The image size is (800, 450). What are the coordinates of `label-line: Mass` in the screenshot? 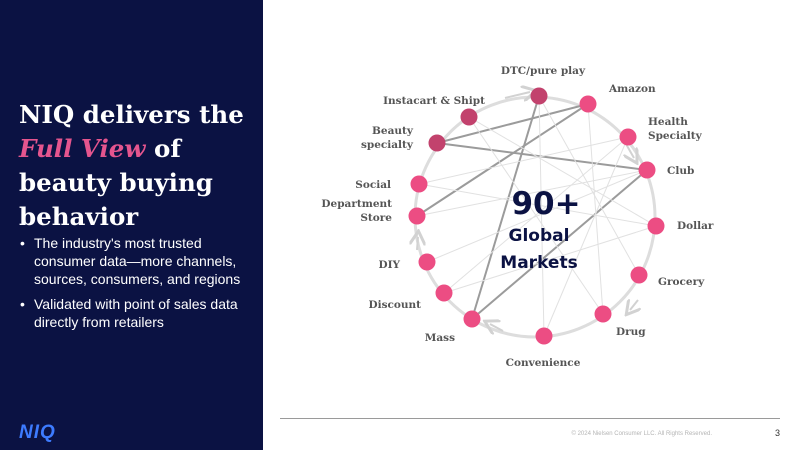 It's located at (440, 338).